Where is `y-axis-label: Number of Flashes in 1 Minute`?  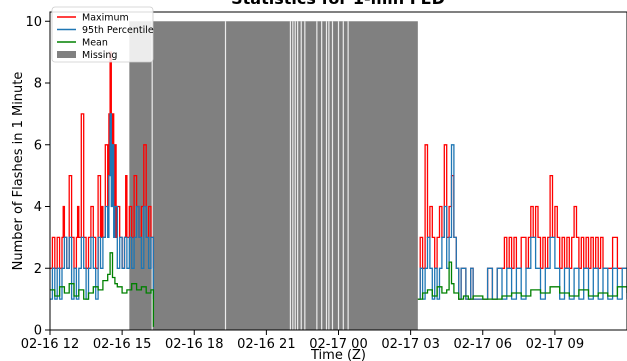
y-axis-label: Number of Flashes in 1 Minute is located at coordinates (18, 171).